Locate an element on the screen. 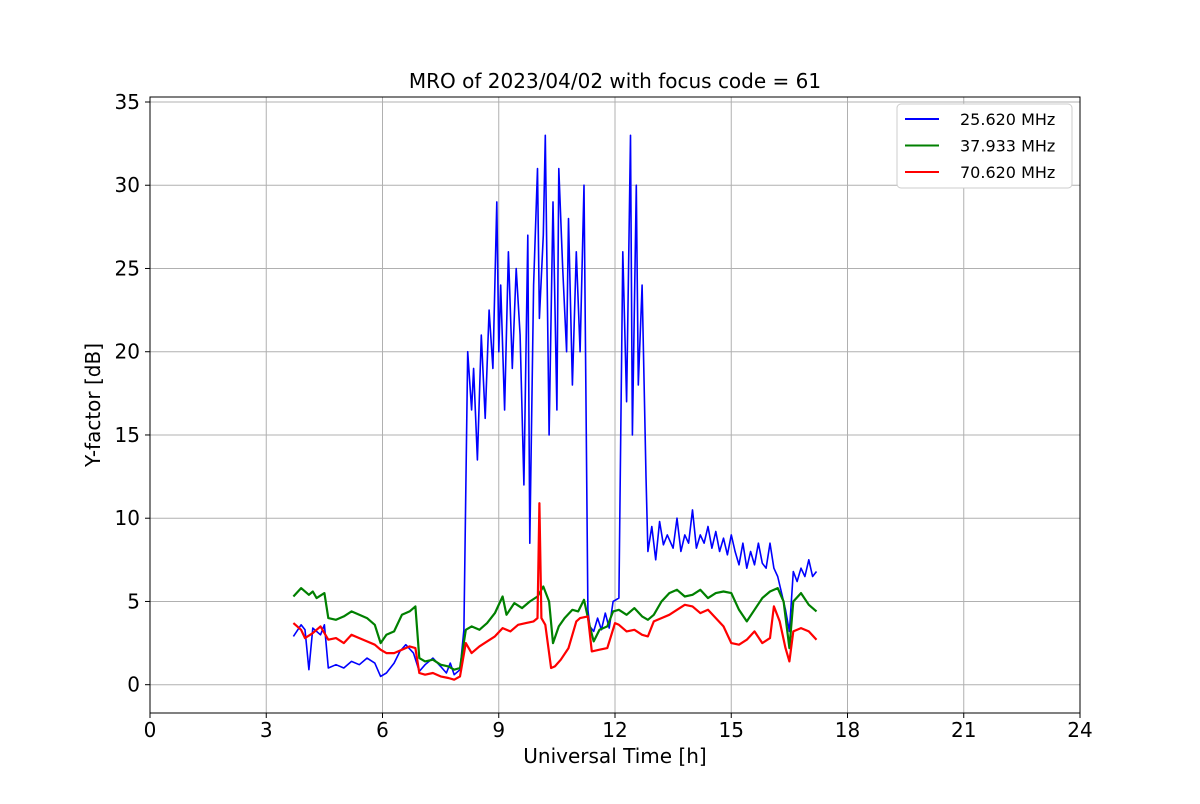  x-axis-ticks: 0 3 6 9 12 15 18 21 24 is located at coordinates (618, 727).